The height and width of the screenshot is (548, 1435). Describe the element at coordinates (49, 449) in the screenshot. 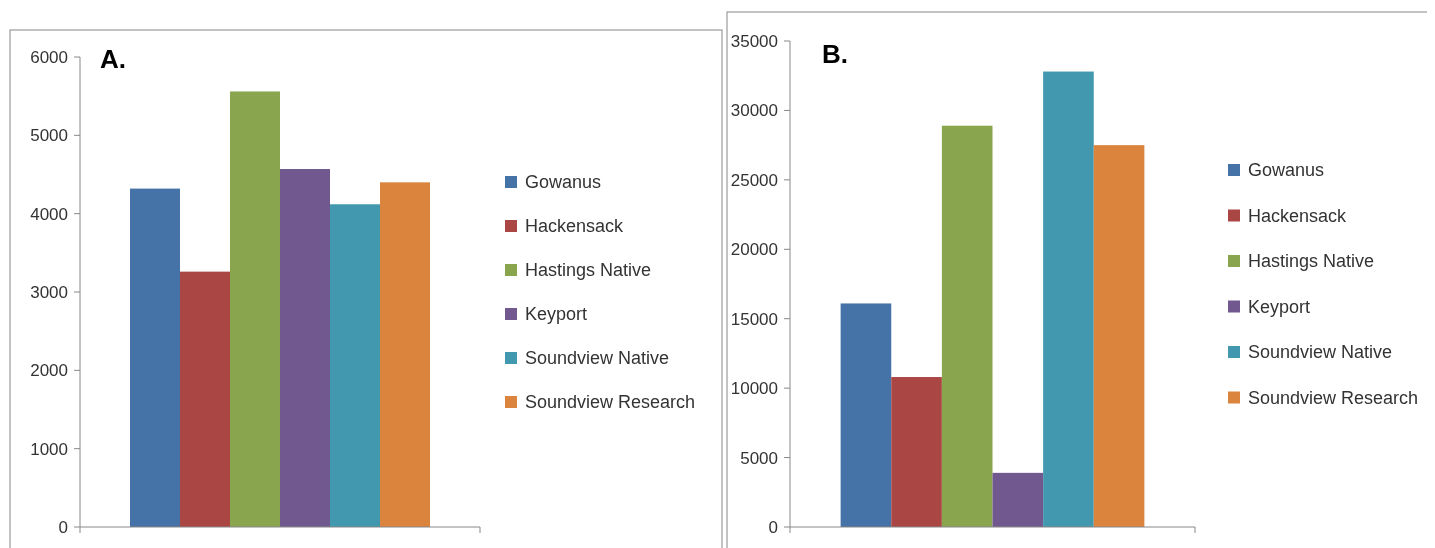

I see `y-tick-label: 1000` at that location.